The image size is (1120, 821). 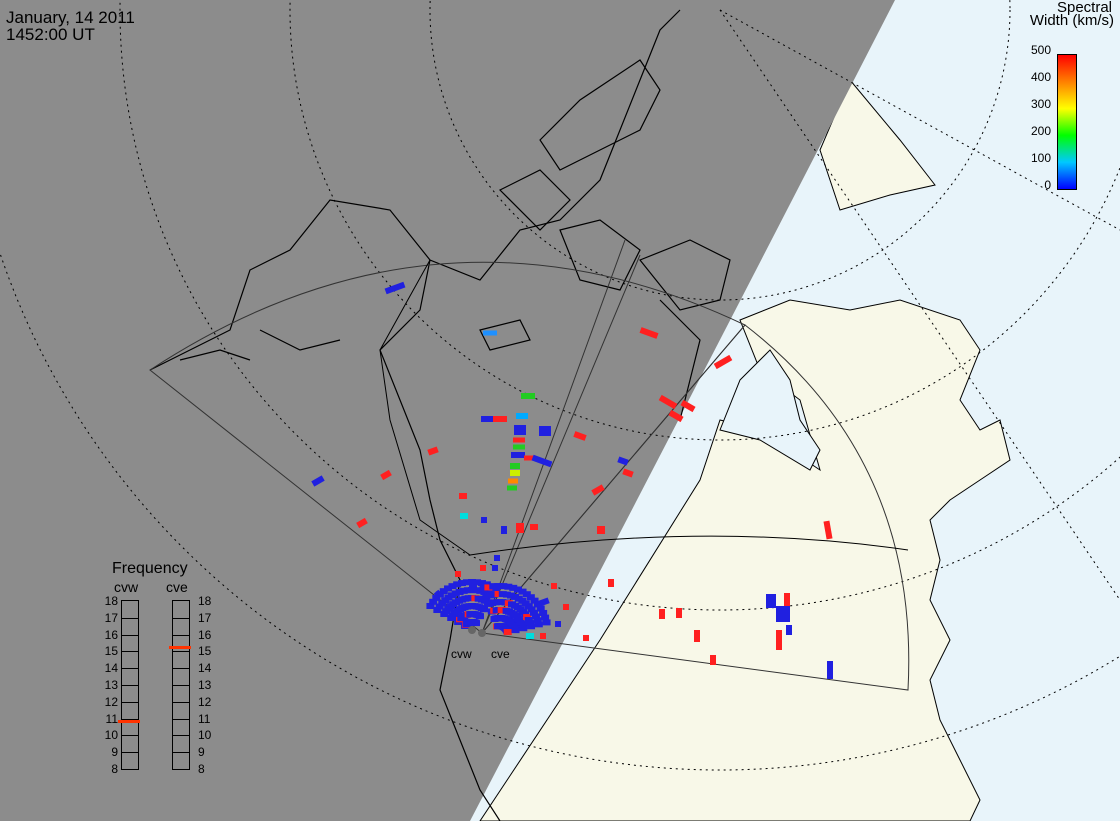 What do you see at coordinates (1036, 158) in the screenshot?
I see `colorbar-tick: 100` at bounding box center [1036, 158].